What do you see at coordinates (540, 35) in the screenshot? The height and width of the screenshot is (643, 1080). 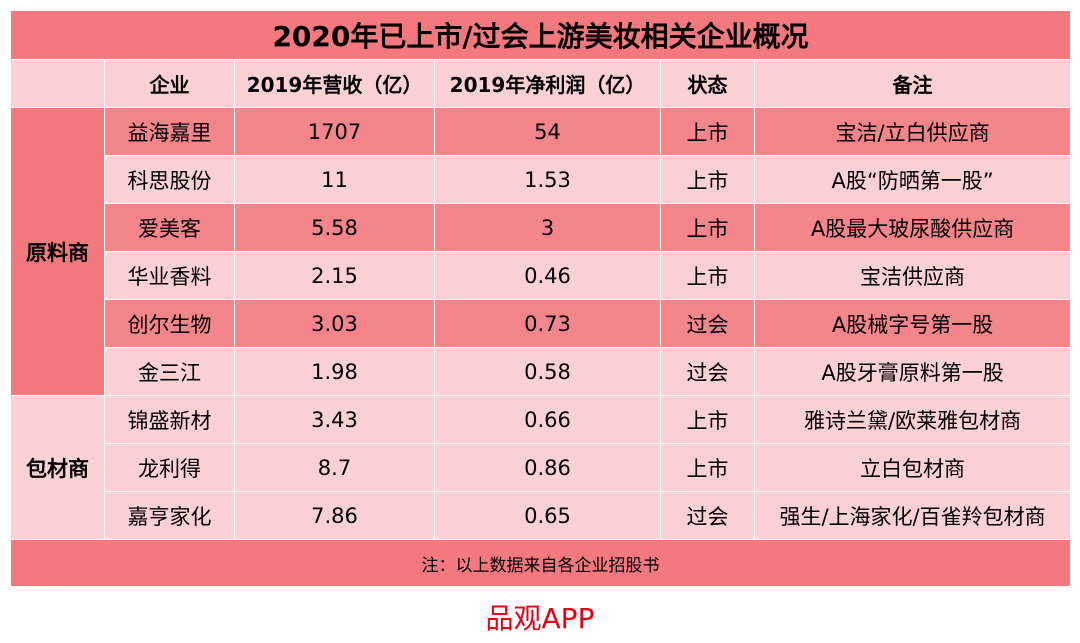 I see `table-title: 2020年已上市/过会上游美妆相关企业概况` at bounding box center [540, 35].